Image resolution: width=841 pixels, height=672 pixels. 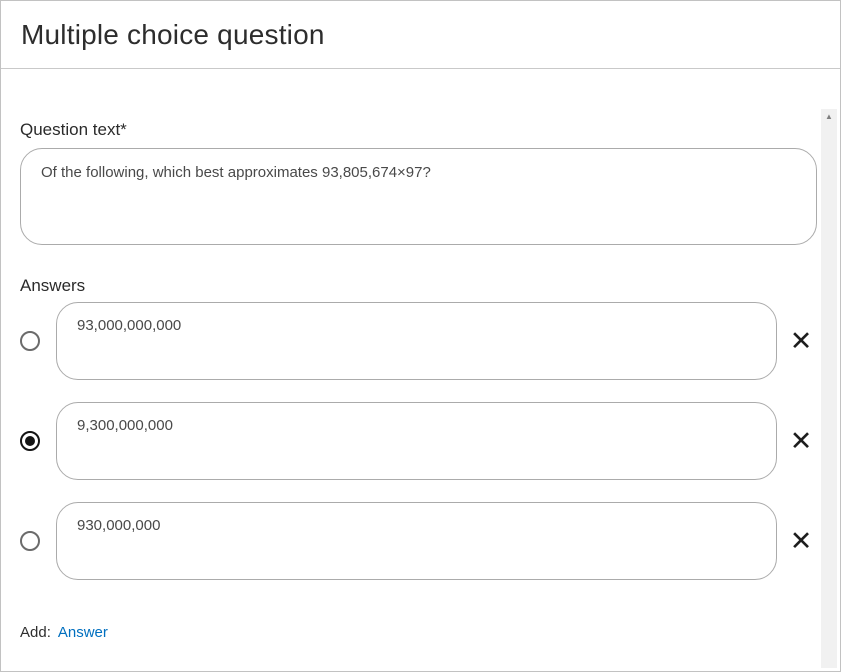 I want to click on answers-label: Answers, so click(x=53, y=285).